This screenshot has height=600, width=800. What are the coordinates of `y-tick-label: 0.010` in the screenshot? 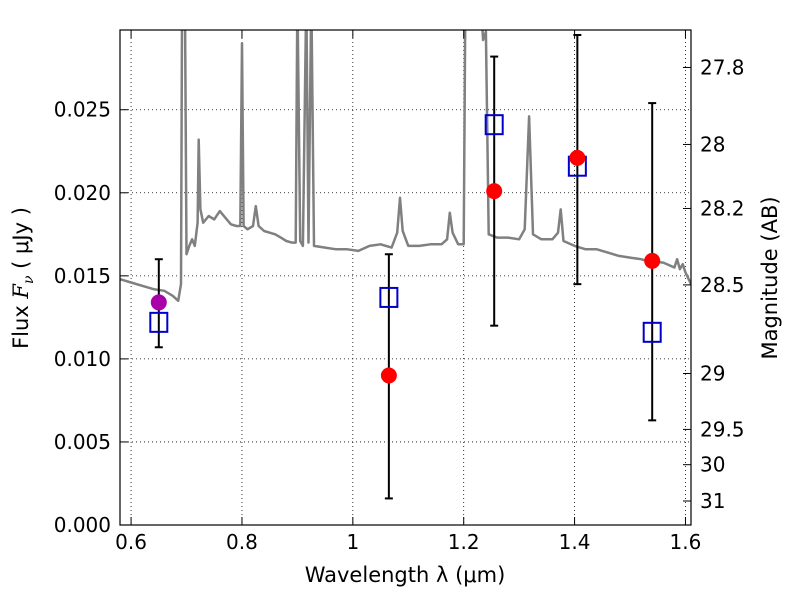 It's located at (82, 359).